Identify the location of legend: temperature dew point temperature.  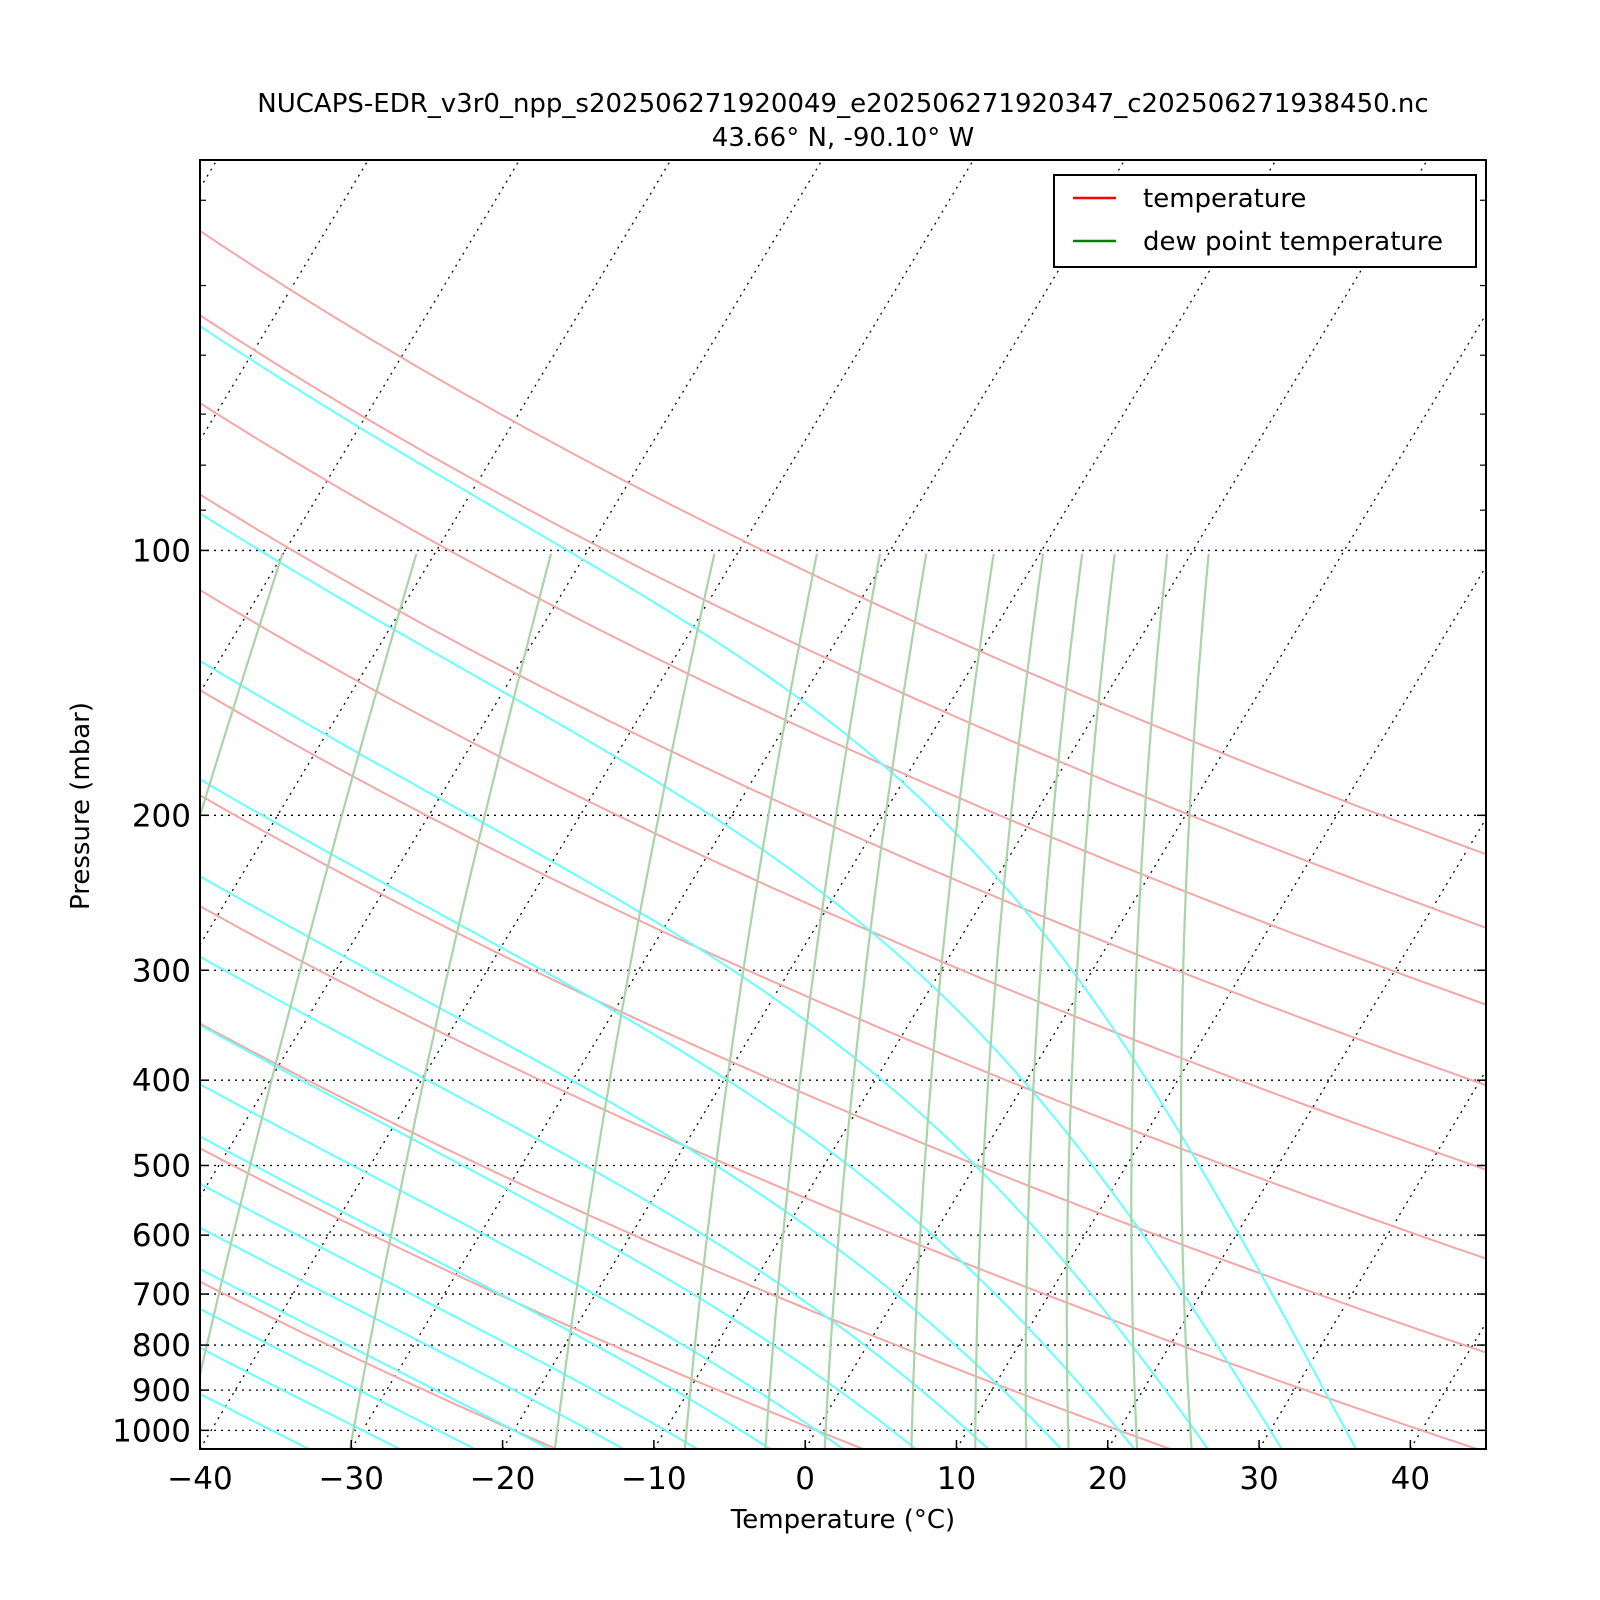
(1265, 221).